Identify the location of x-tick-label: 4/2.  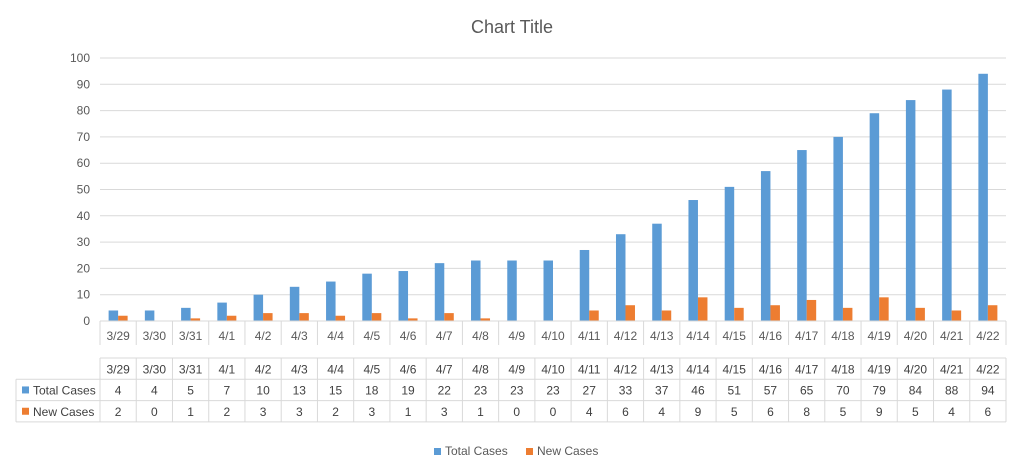
(263, 336).